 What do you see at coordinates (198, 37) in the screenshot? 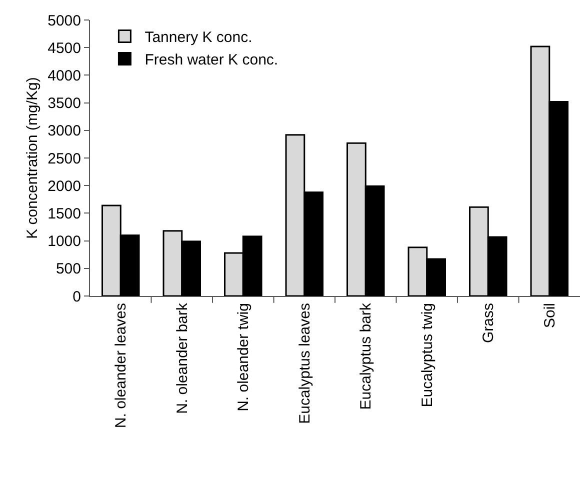
I see `legend-label: Tannery K conc.` at bounding box center [198, 37].